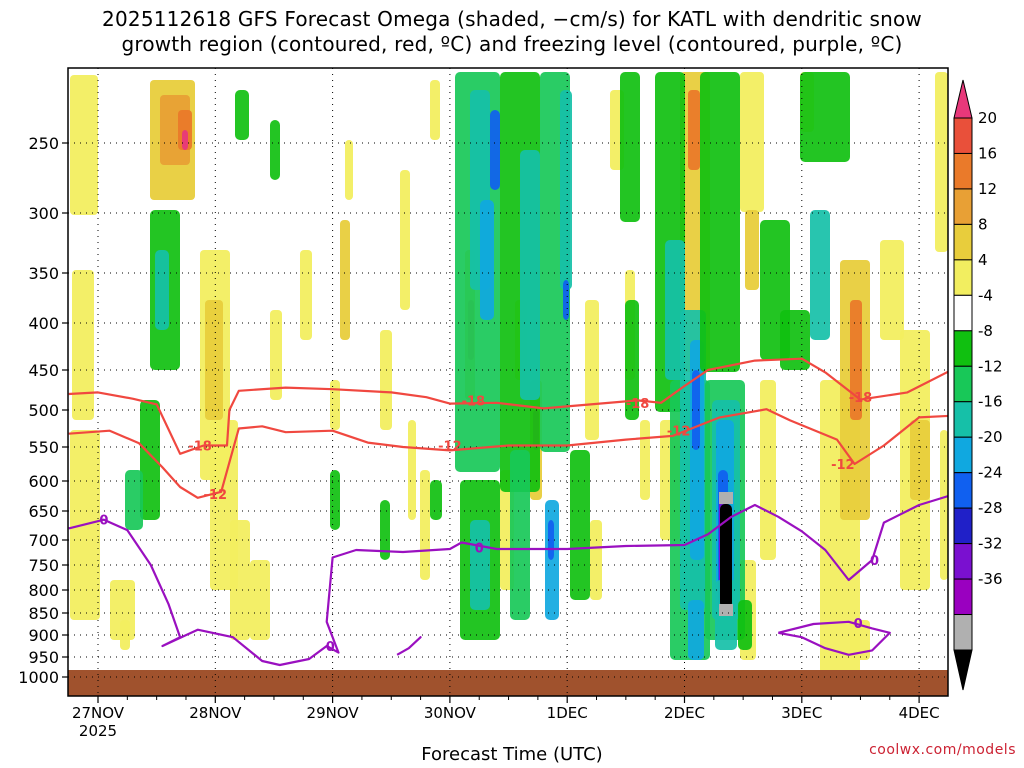 The height and width of the screenshot is (768, 1024). What do you see at coordinates (43, 657) in the screenshot?
I see `y-tick-label: 950` at bounding box center [43, 657].